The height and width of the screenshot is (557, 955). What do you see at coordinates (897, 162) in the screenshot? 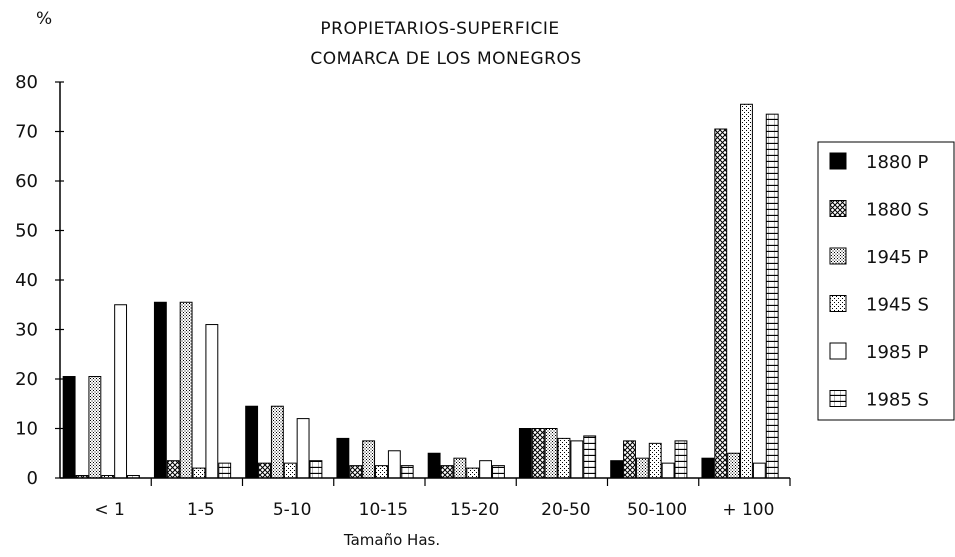
I see `legend-label: 1880 P` at bounding box center [897, 162].